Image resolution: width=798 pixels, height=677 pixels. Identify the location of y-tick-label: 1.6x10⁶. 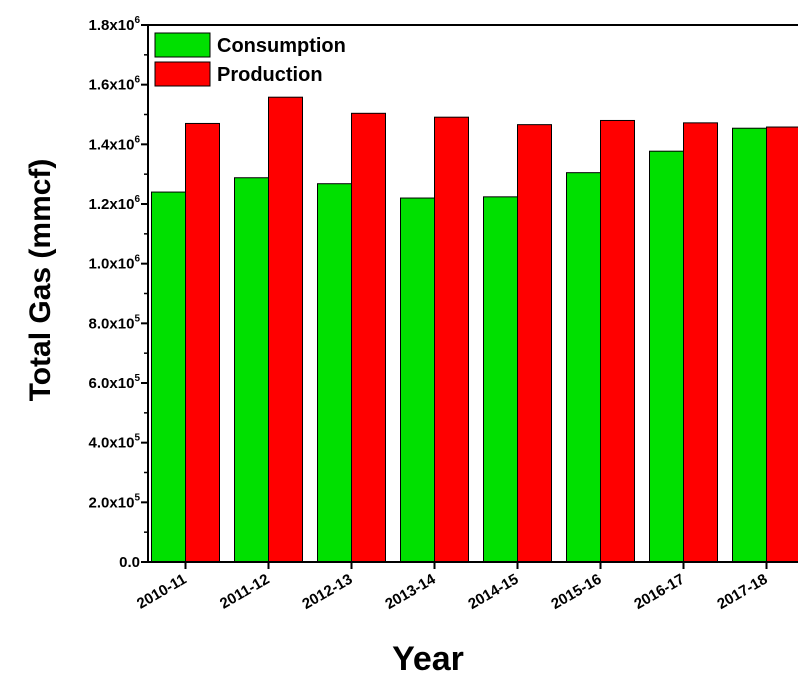
(115, 84).